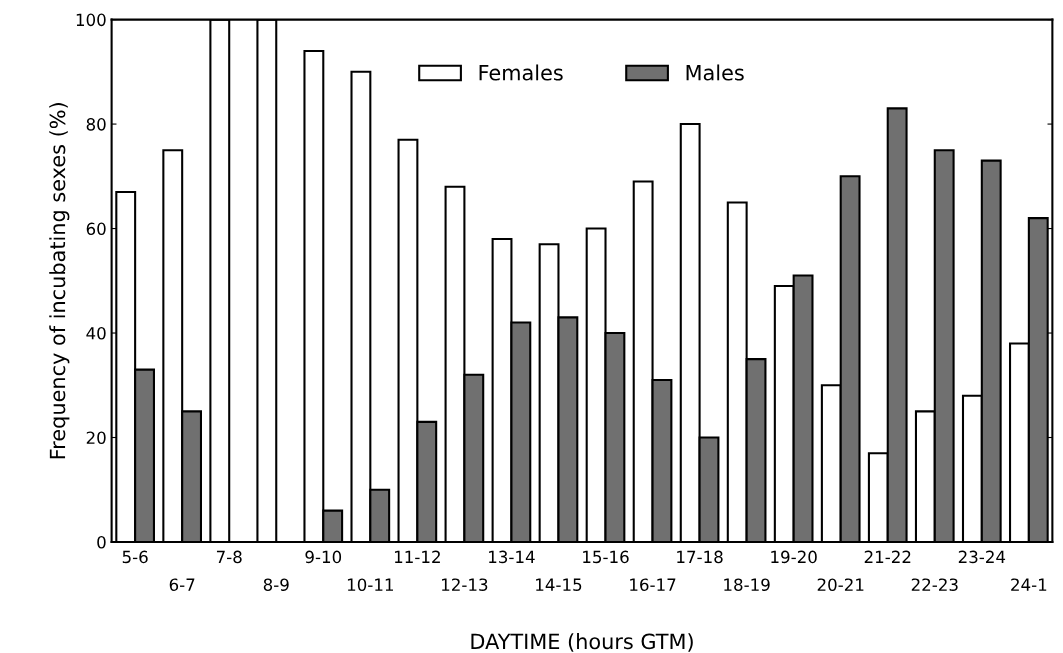 This screenshot has height=653, width=1063. What do you see at coordinates (794, 557) in the screenshot?
I see `x-tick-label: 19-20` at bounding box center [794, 557].